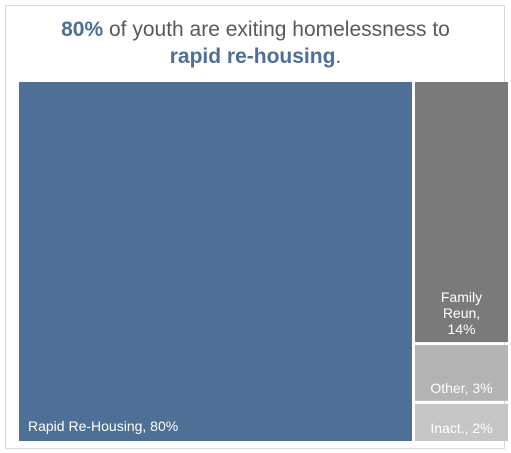 This screenshot has height=453, width=511. What do you see at coordinates (103, 426) in the screenshot?
I see `tile-label-rapid-re-housing: Rapid Re-Housing, 80%` at bounding box center [103, 426].